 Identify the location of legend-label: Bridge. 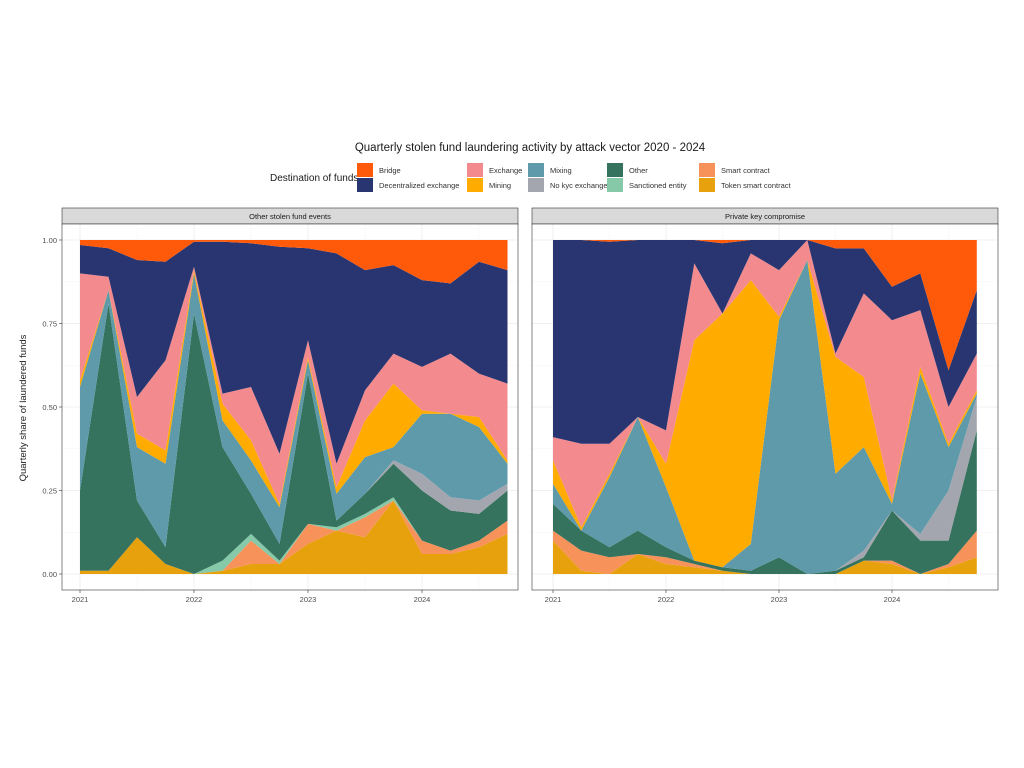
(390, 170).